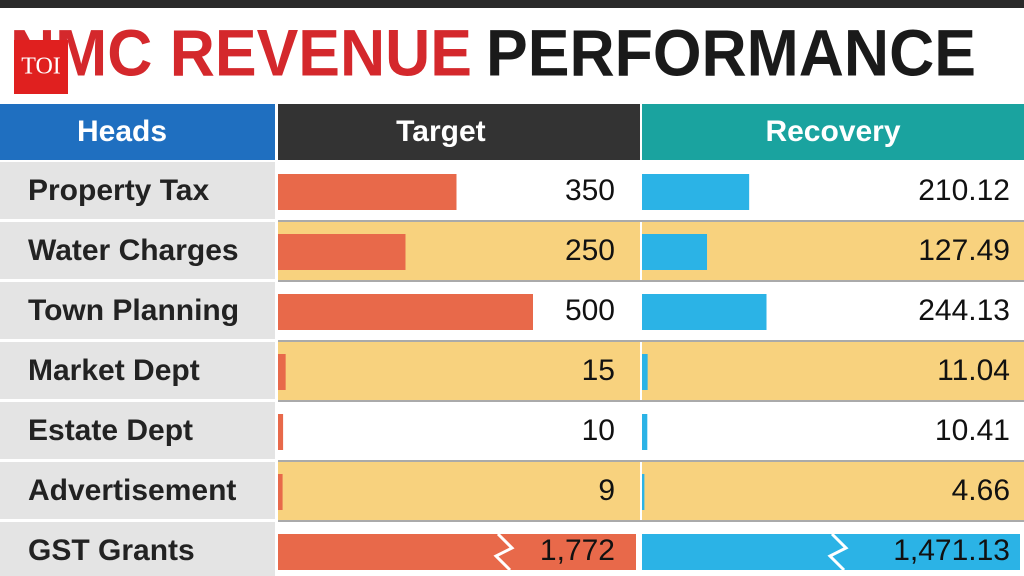 This screenshot has height=576, width=1024. Describe the element at coordinates (110, 430) in the screenshot. I see `row-label: Estate Dept` at that location.